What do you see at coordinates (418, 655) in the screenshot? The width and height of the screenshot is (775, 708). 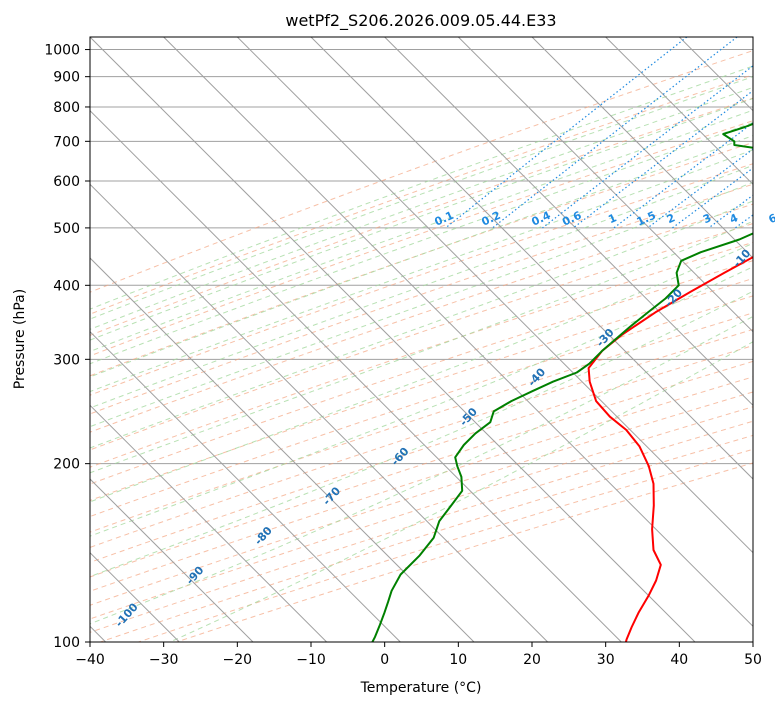 I see `x-axis-ticks: −40 −30 −20 −10 0 10 20 30 40 50` at bounding box center [418, 655].